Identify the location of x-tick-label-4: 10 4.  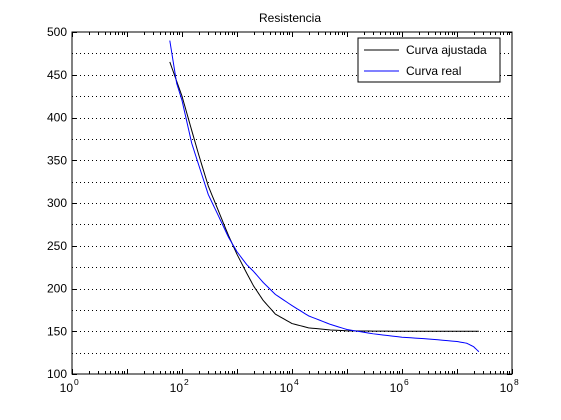
(289, 386).